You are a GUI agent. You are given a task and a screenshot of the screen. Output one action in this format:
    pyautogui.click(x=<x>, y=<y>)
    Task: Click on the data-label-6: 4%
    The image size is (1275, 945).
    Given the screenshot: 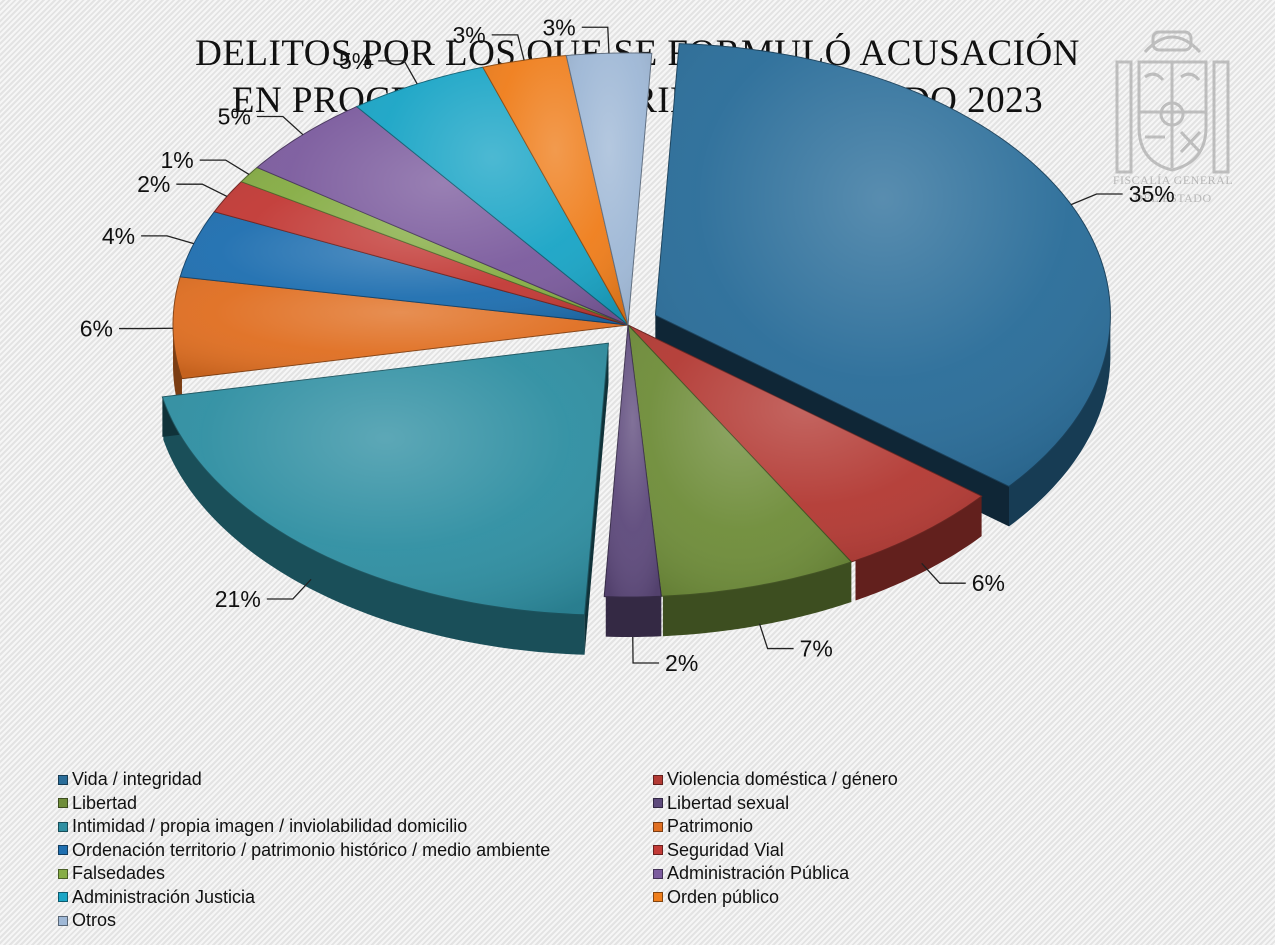 What is the action you would take?
    pyautogui.click(x=118, y=236)
    